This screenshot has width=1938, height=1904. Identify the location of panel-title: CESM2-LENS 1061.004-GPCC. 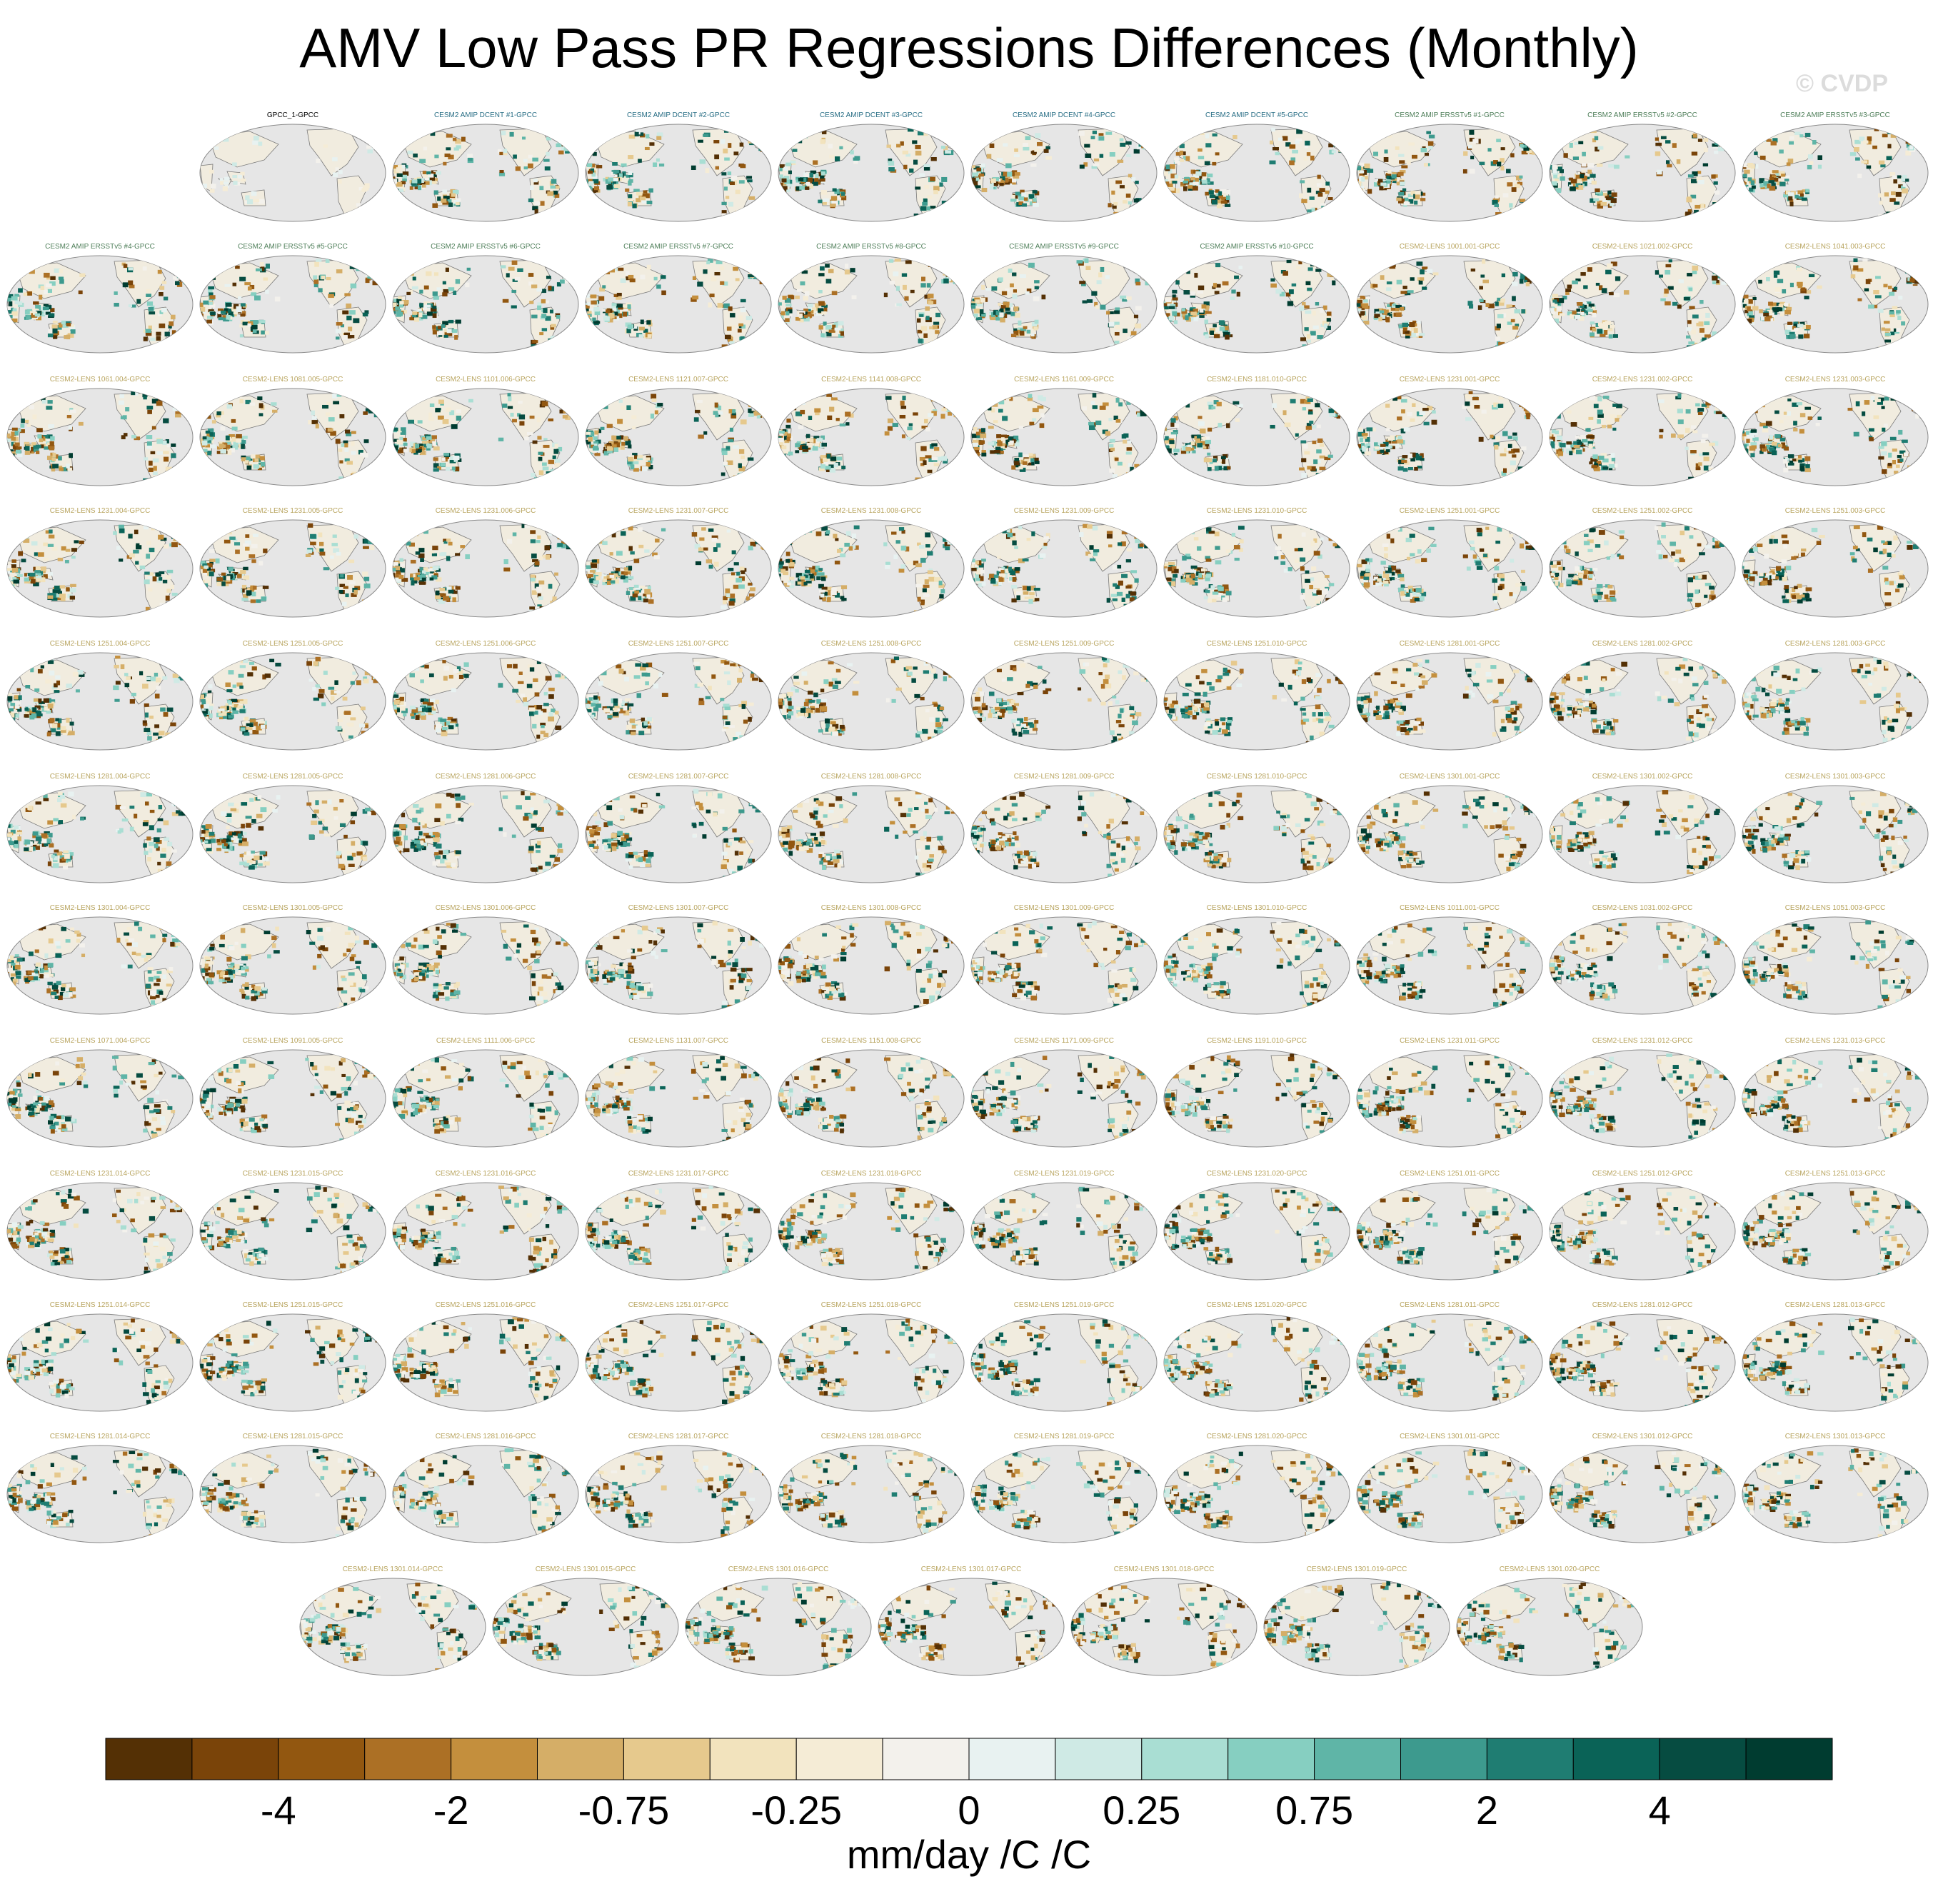
(101, 380).